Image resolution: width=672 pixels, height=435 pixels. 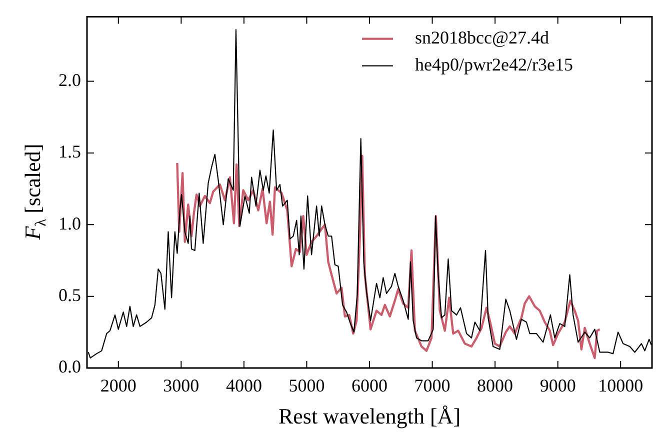 What do you see at coordinates (495, 386) in the screenshot?
I see `x-tick-label: 8000` at bounding box center [495, 386].